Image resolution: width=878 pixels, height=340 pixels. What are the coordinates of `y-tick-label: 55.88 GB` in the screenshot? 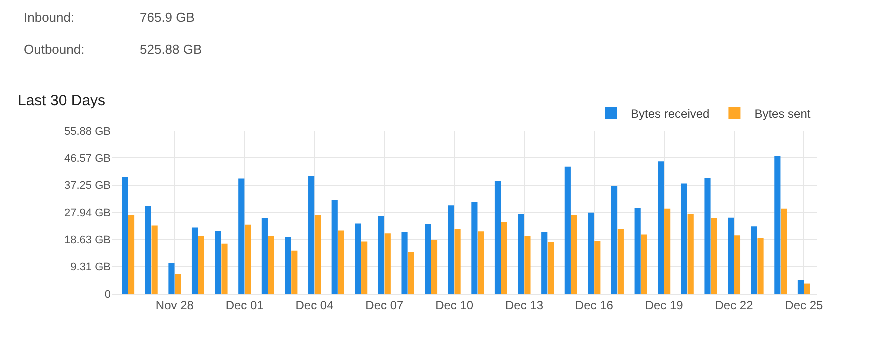 It's located at (87, 132).